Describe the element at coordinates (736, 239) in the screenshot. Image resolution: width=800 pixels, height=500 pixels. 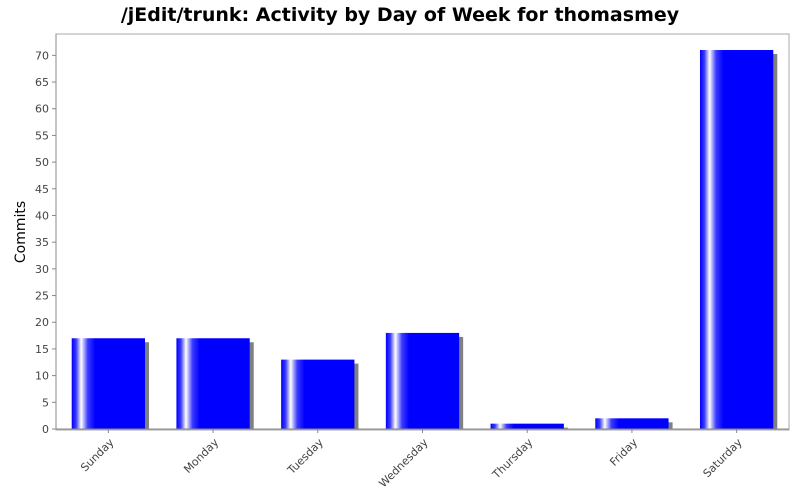
I see `bar-saturday` at that location.